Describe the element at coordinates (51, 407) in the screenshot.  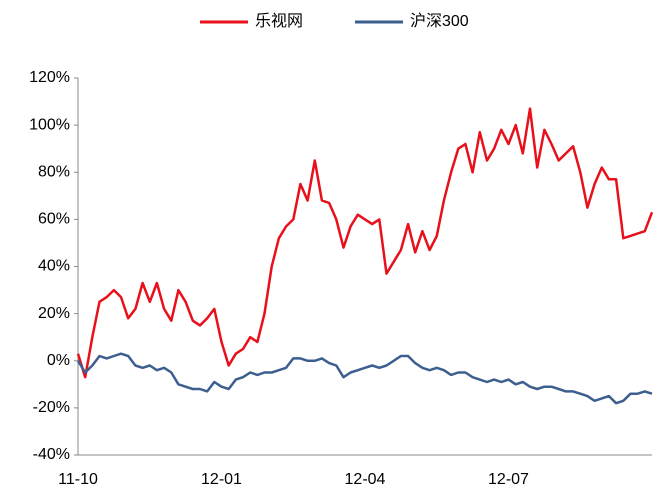
I see `y-tick-label: -20%` at that location.